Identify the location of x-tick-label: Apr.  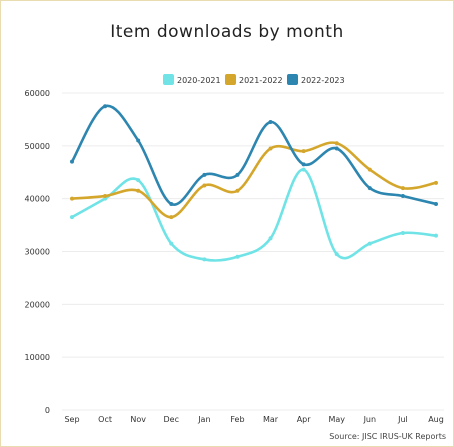
(304, 419).